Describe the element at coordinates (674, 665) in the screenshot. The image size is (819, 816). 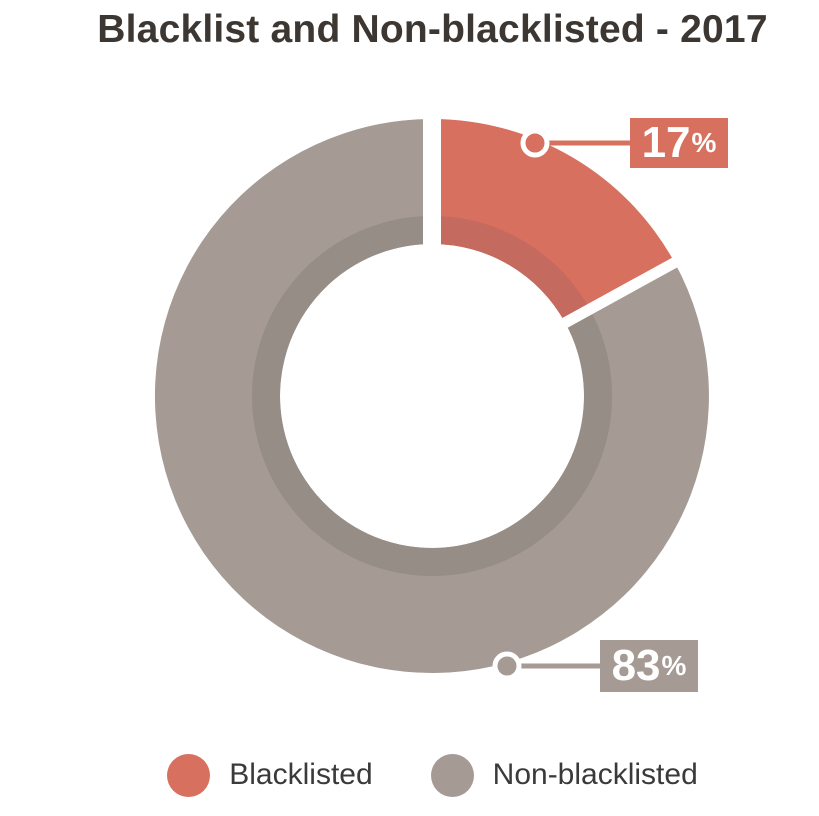
I see `callout-percent-sign-non-blacklisted: %` at that location.